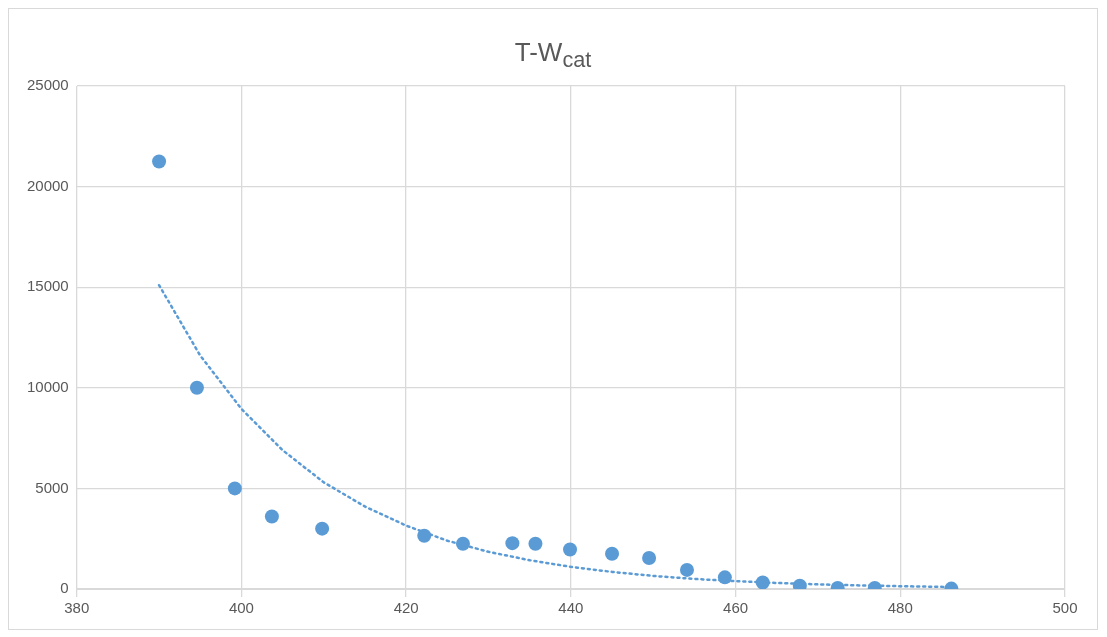  I want to click on y-tick-label: 10000, so click(47, 386).